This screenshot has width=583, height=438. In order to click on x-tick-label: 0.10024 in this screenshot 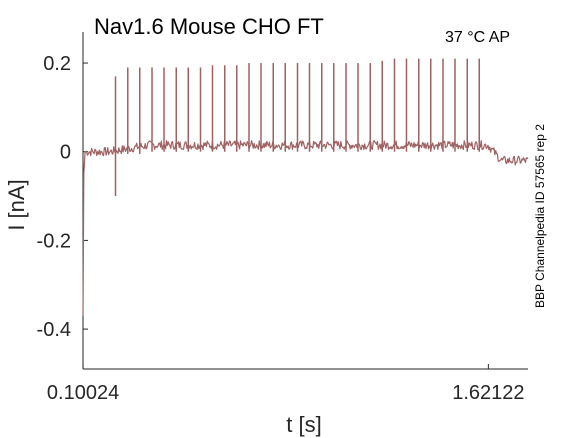, I will do `click(83, 393)`.